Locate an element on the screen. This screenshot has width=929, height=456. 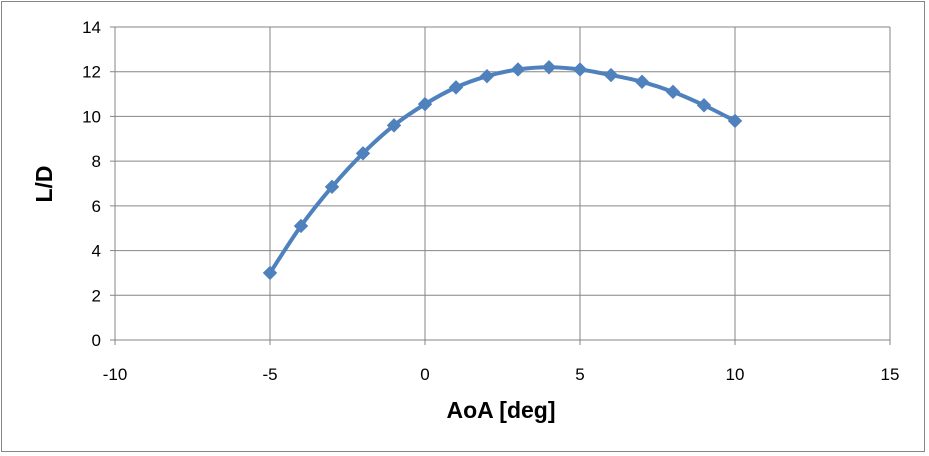
y-tick-label: 10 is located at coordinates (91, 116).